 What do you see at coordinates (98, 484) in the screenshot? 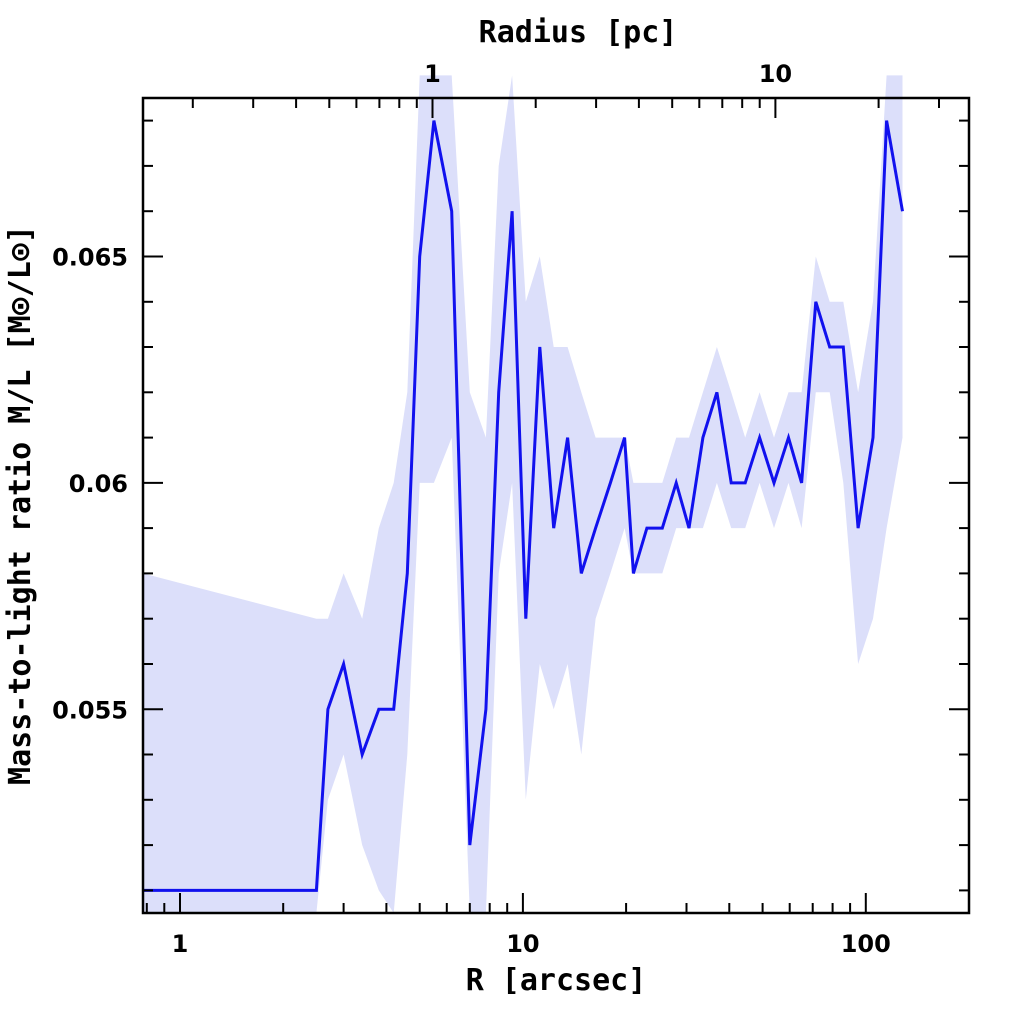
I see `y-tick-label: 0.06` at bounding box center [98, 484].